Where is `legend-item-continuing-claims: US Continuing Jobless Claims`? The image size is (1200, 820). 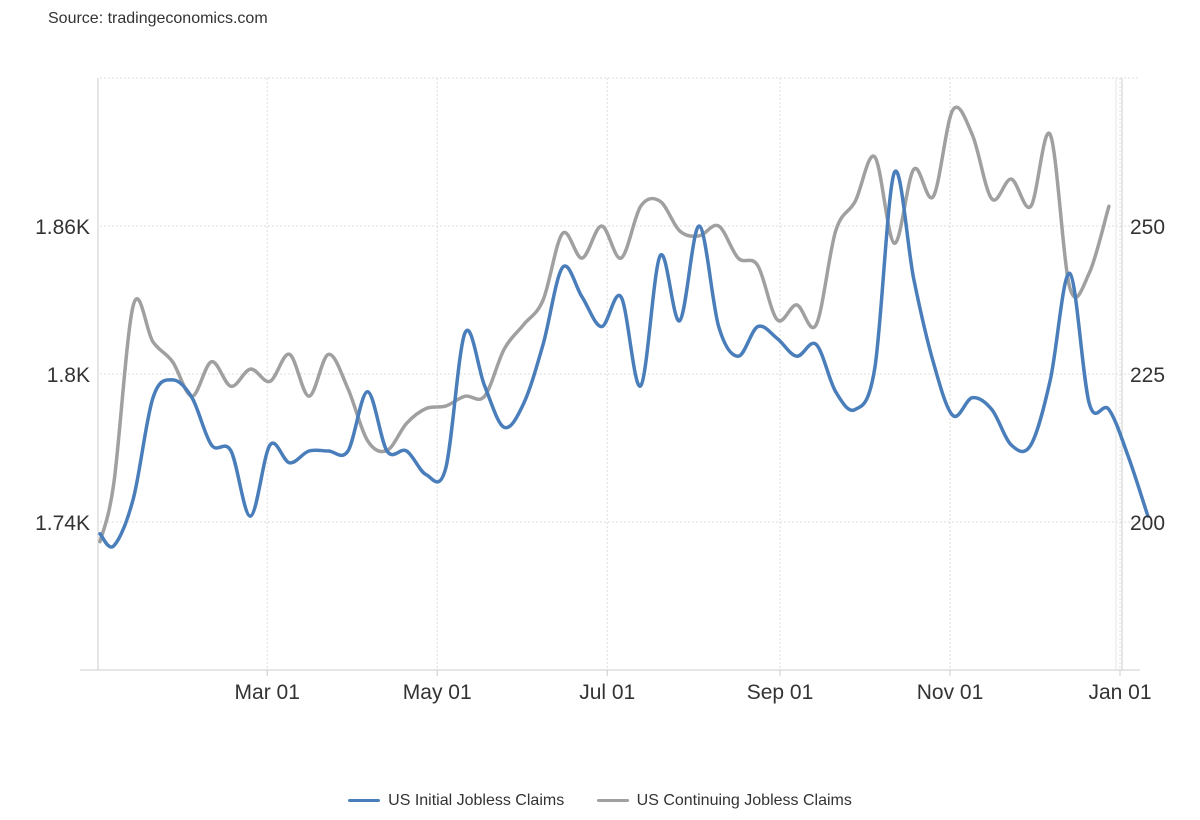 legend-item-continuing-claims: US Continuing Jobless Claims is located at coordinates (724, 801).